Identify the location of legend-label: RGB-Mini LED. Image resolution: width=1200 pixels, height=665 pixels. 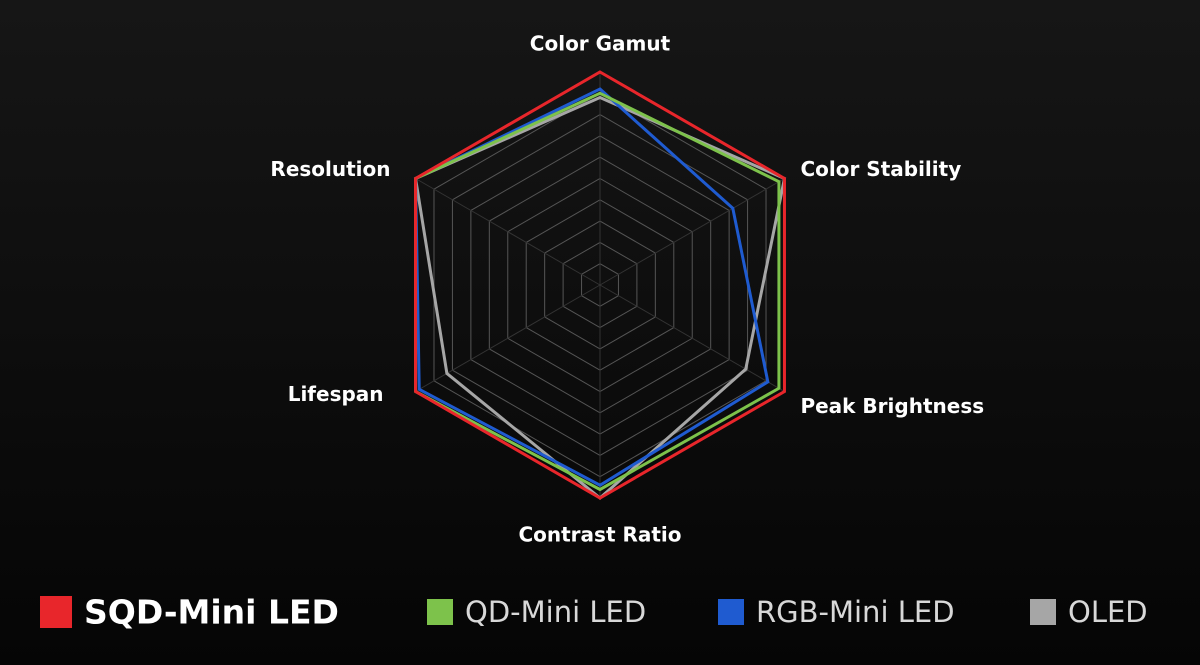
(855, 612).